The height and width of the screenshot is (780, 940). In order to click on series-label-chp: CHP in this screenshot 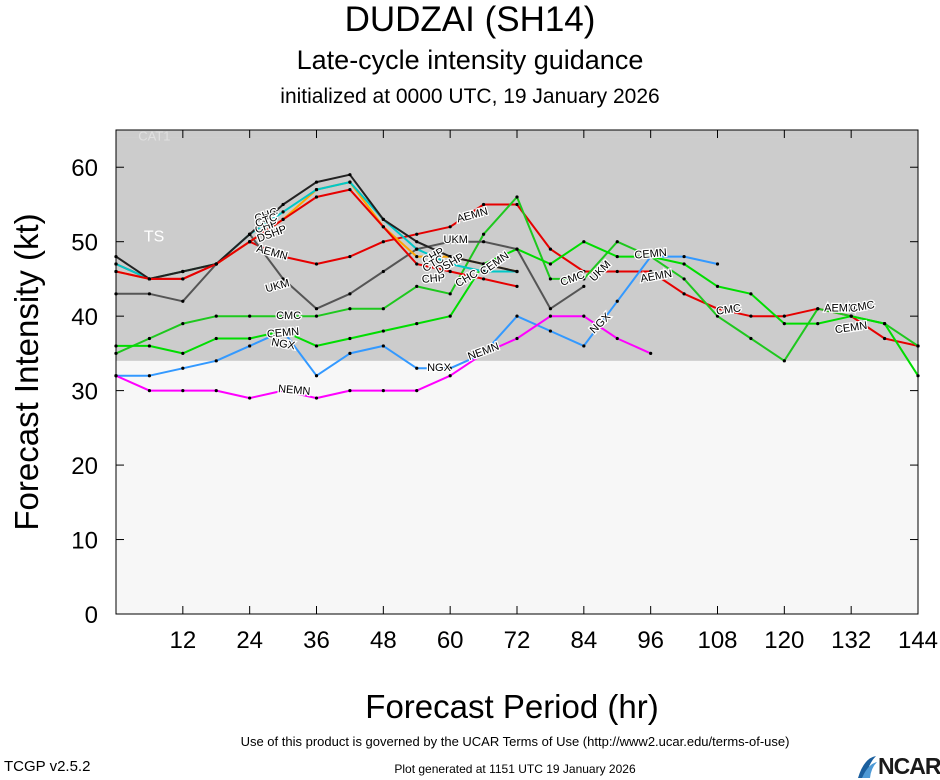, I will do `click(433, 279)`.